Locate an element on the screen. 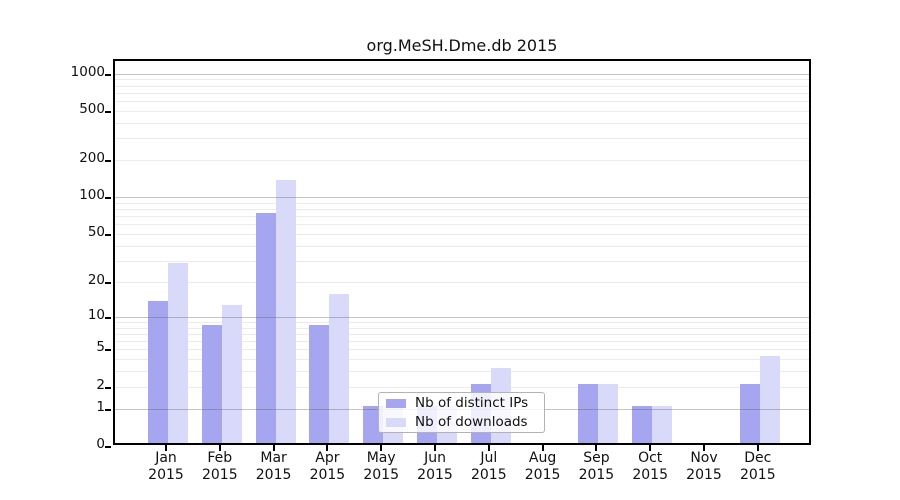 The image size is (900, 500). x-tick-label: Jun 2015 is located at coordinates (435, 466).